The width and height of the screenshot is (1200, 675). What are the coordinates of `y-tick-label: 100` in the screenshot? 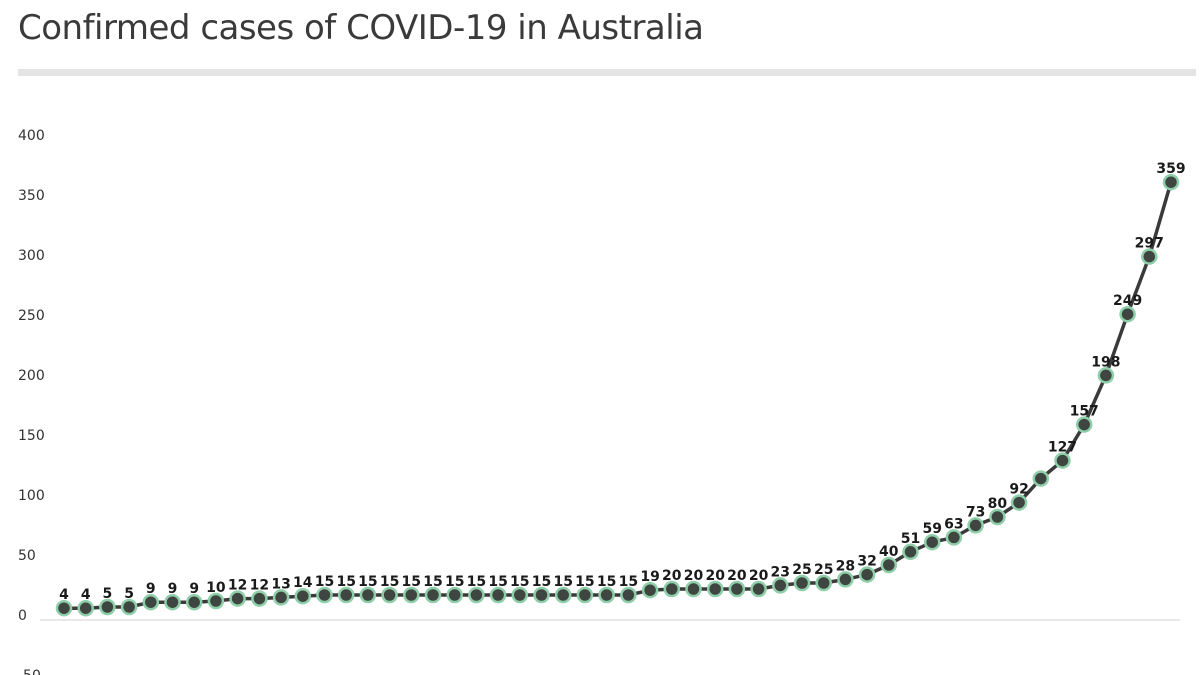 It's located at (31, 496).